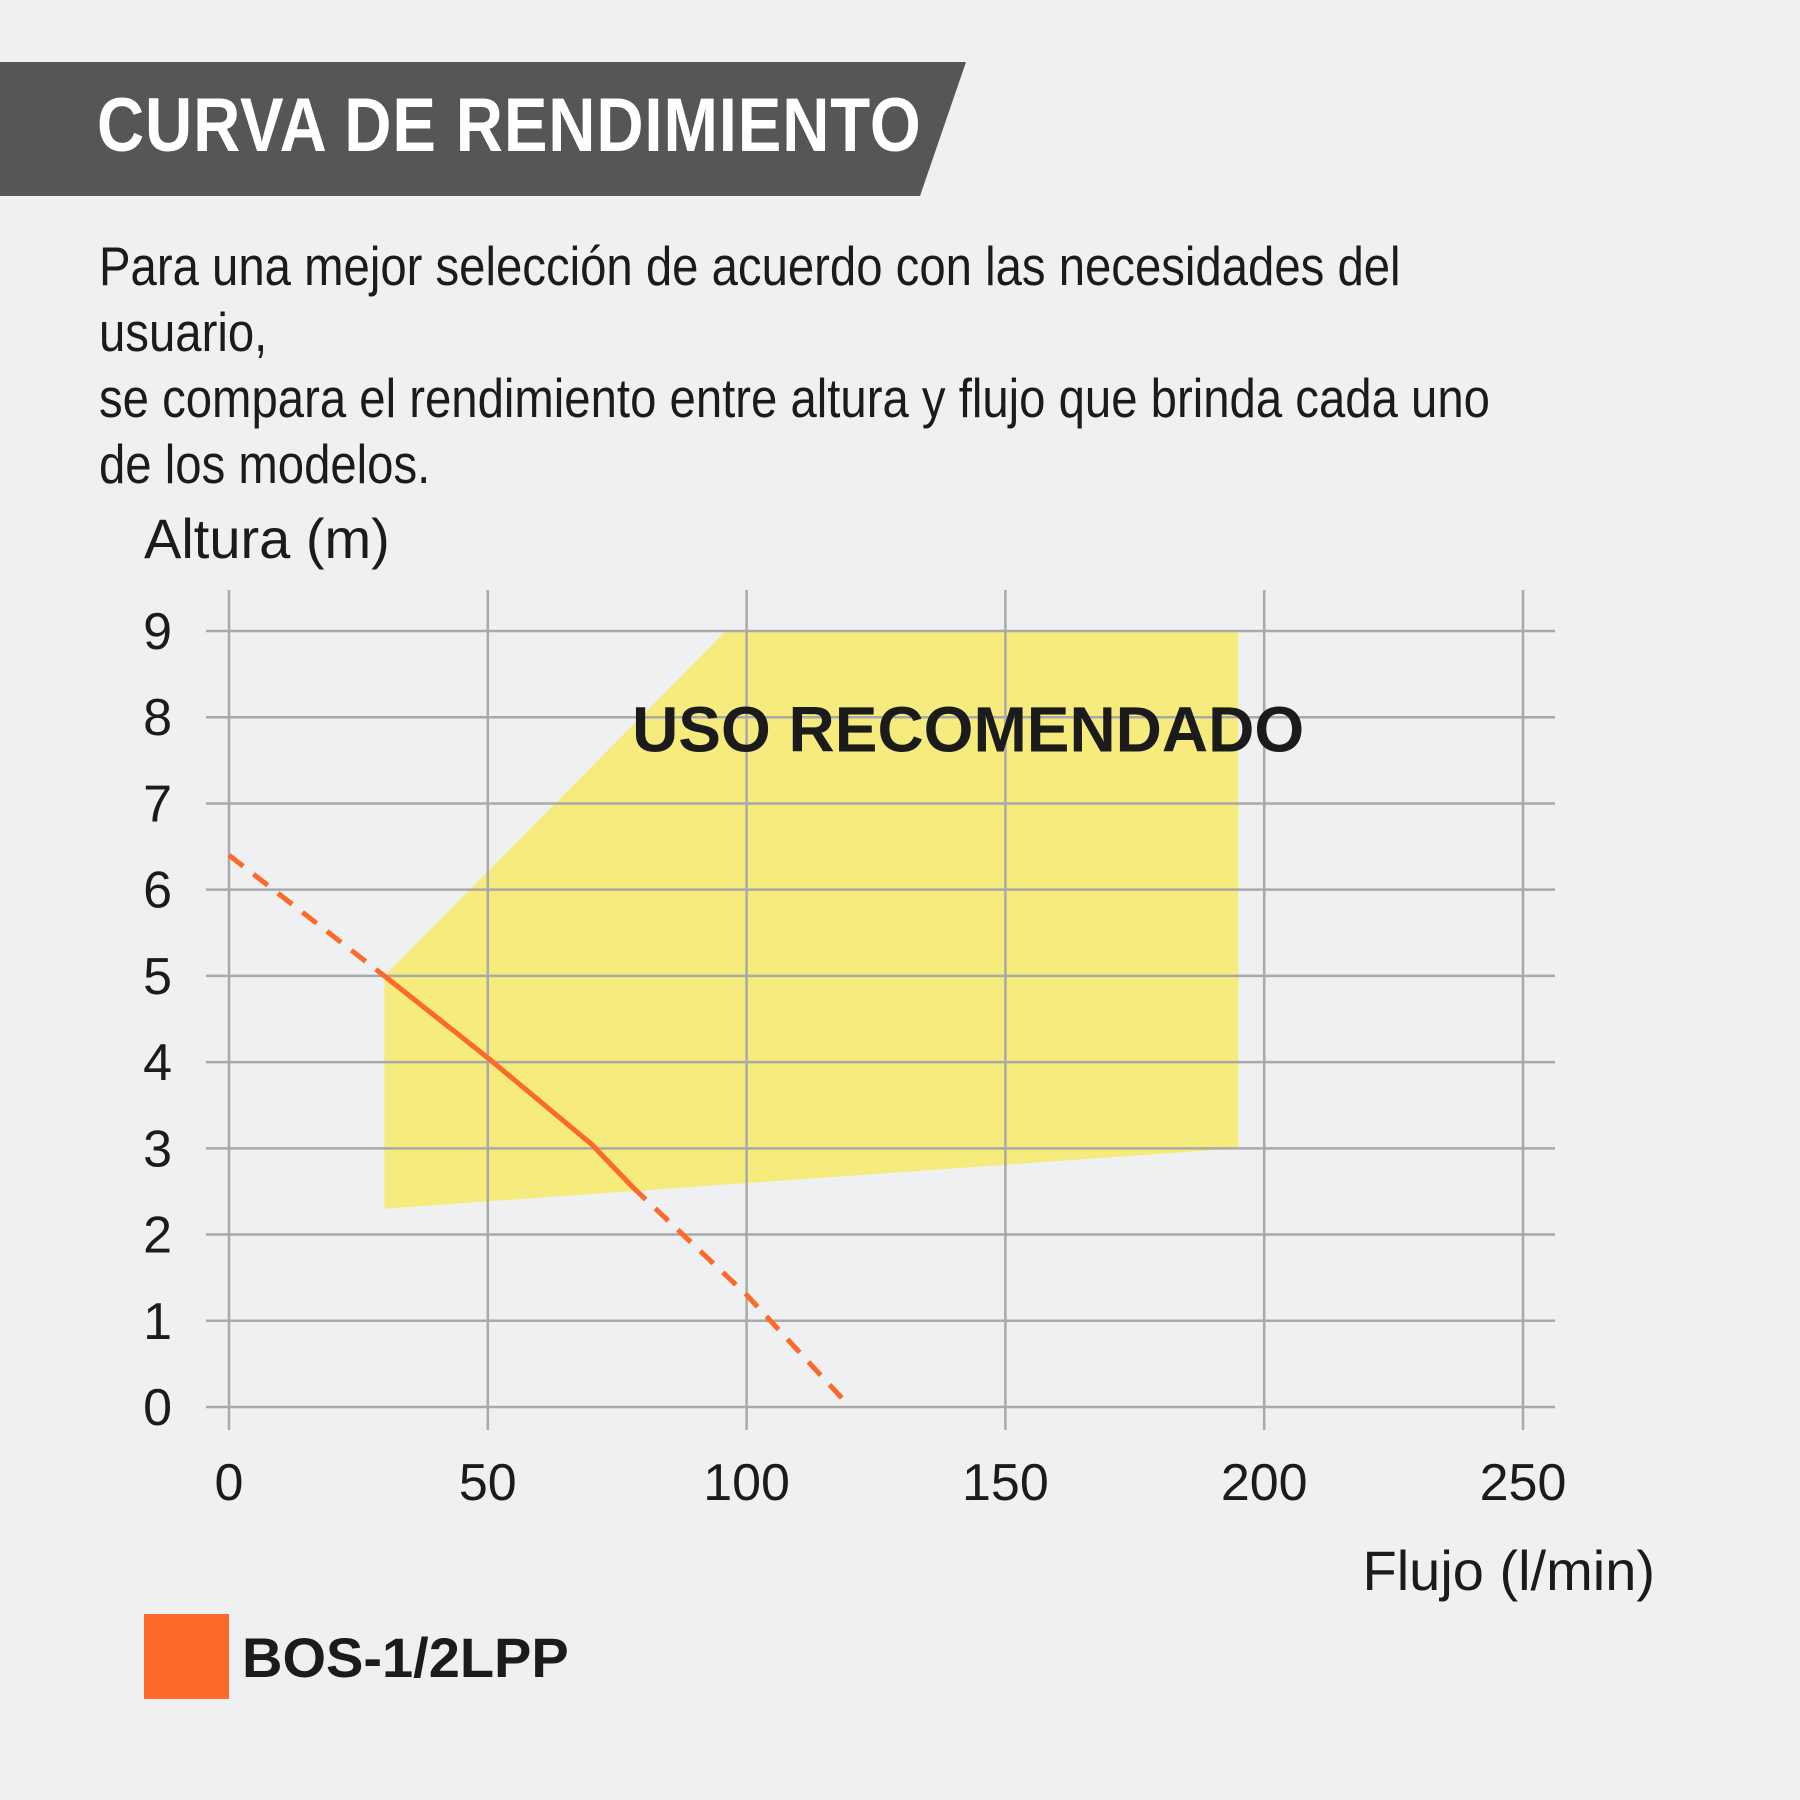 This screenshot has height=1800, width=1800. Describe the element at coordinates (157, 804) in the screenshot. I see `y-tick-label-7: 7` at that location.